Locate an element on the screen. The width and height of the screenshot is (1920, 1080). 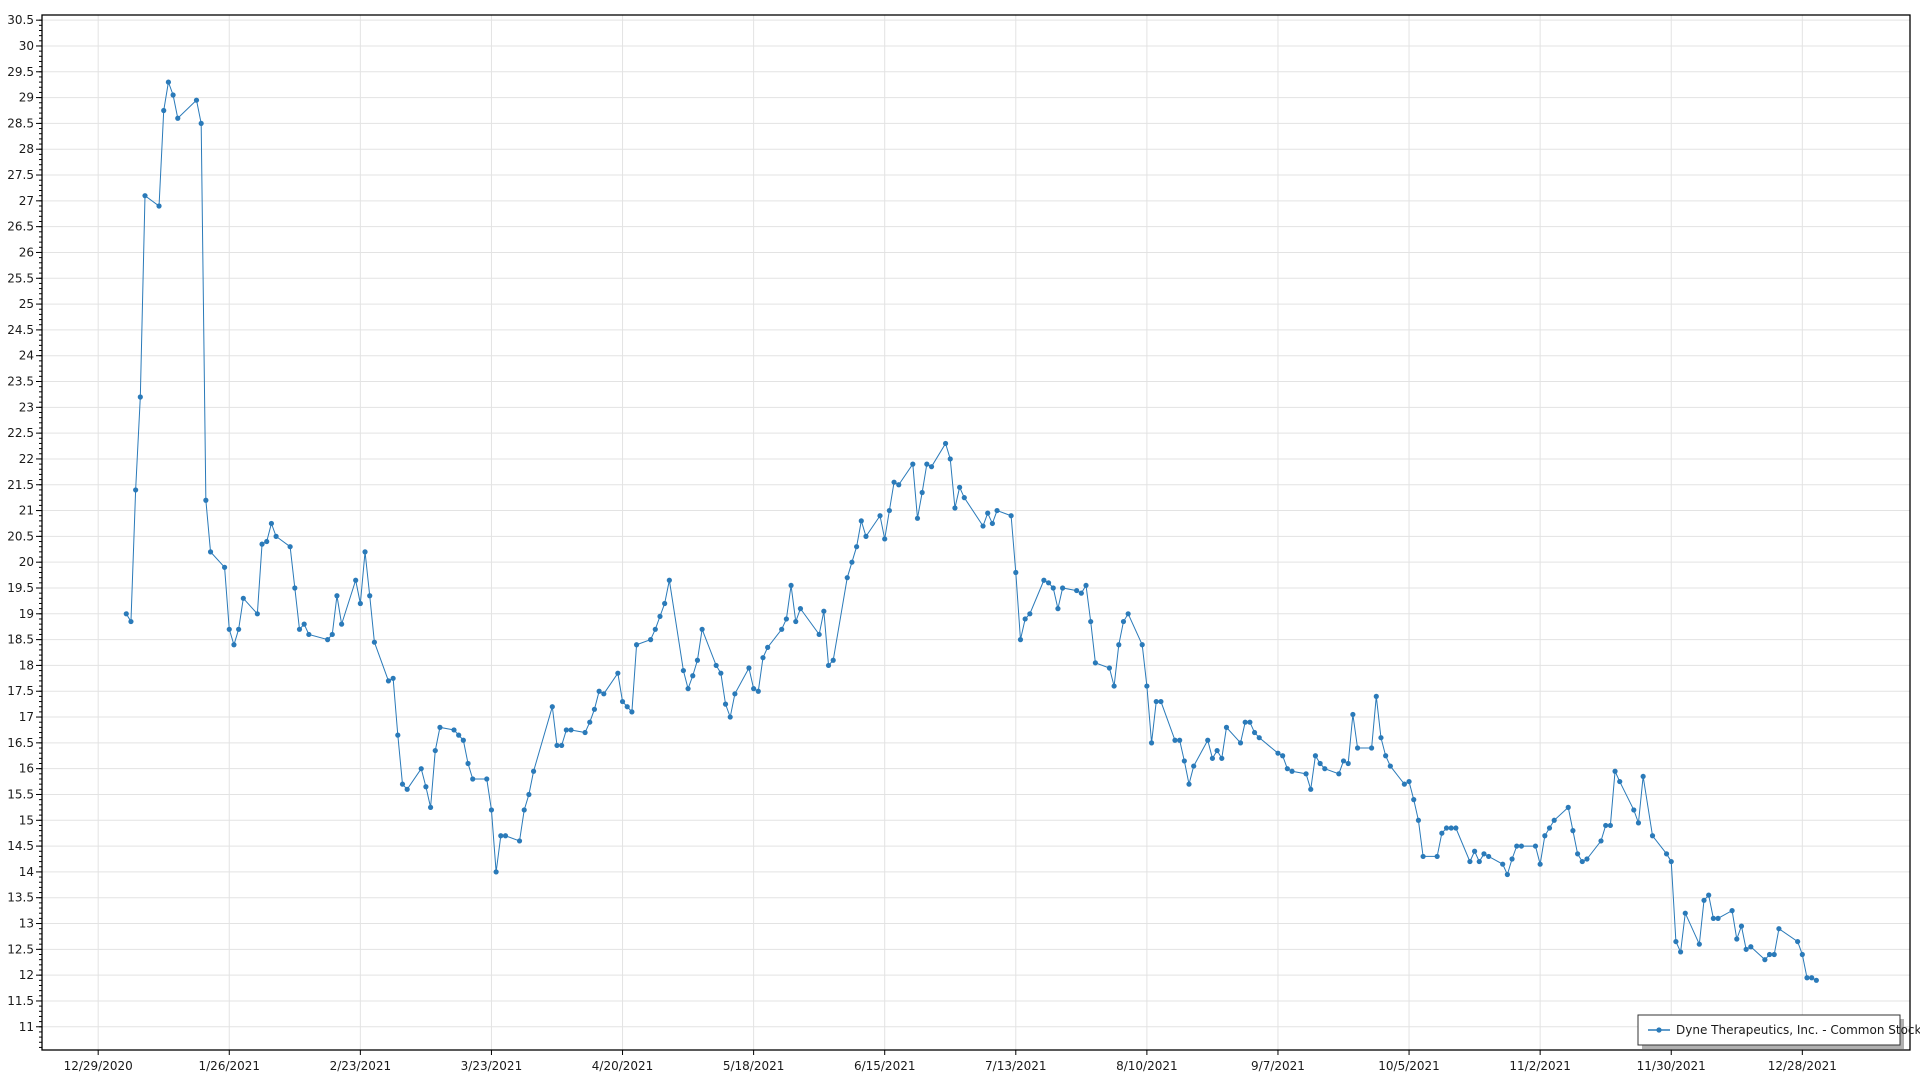
y-tick-label: 19 is located at coordinates (26, 614).